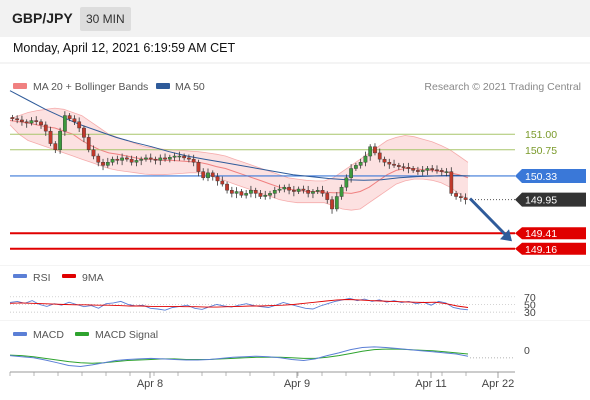 The height and width of the screenshot is (400, 590). I want to click on macd-signal-line, so click(239, 356).